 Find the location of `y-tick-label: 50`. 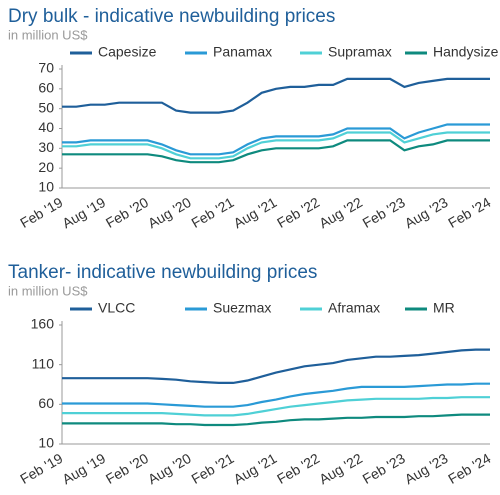

y-tick-label: 50 is located at coordinates (46, 107).